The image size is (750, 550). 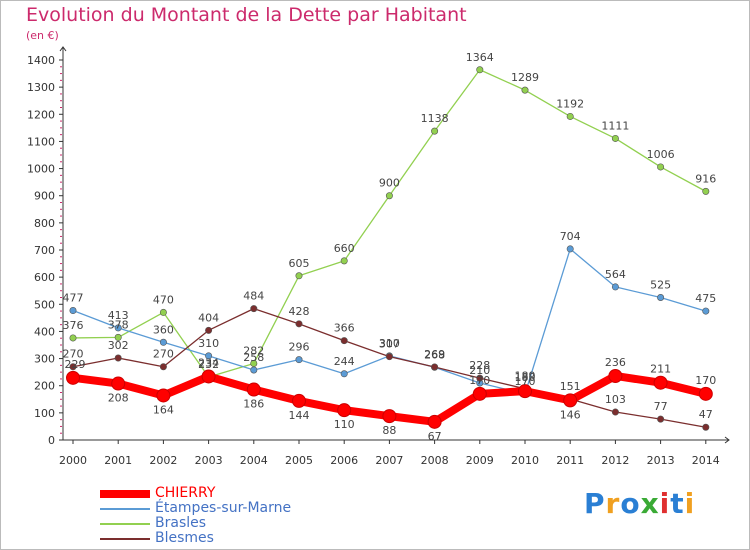 What do you see at coordinates (254, 460) in the screenshot?
I see `x-tick-label: 2004` at bounding box center [254, 460].